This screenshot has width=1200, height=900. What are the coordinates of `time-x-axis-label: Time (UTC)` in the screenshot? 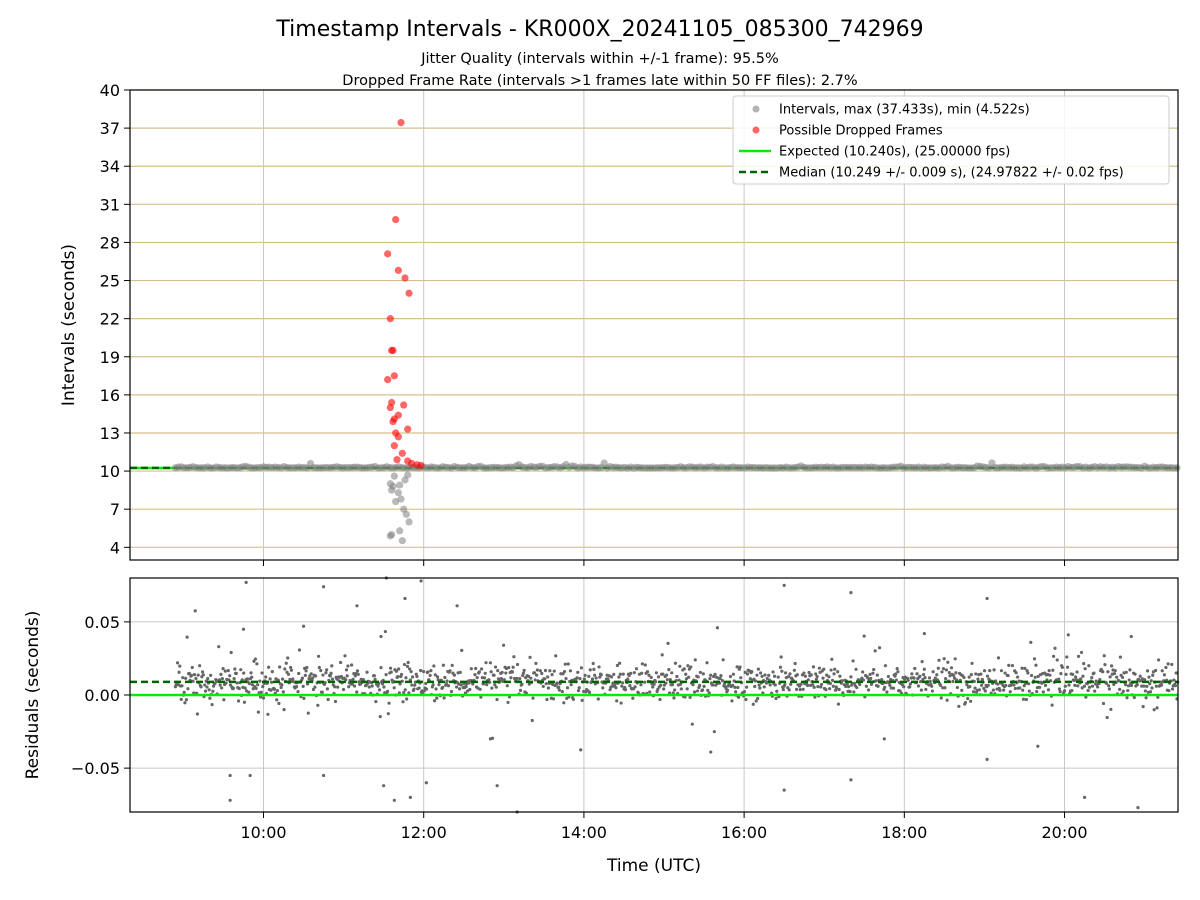 It's located at (653, 866).